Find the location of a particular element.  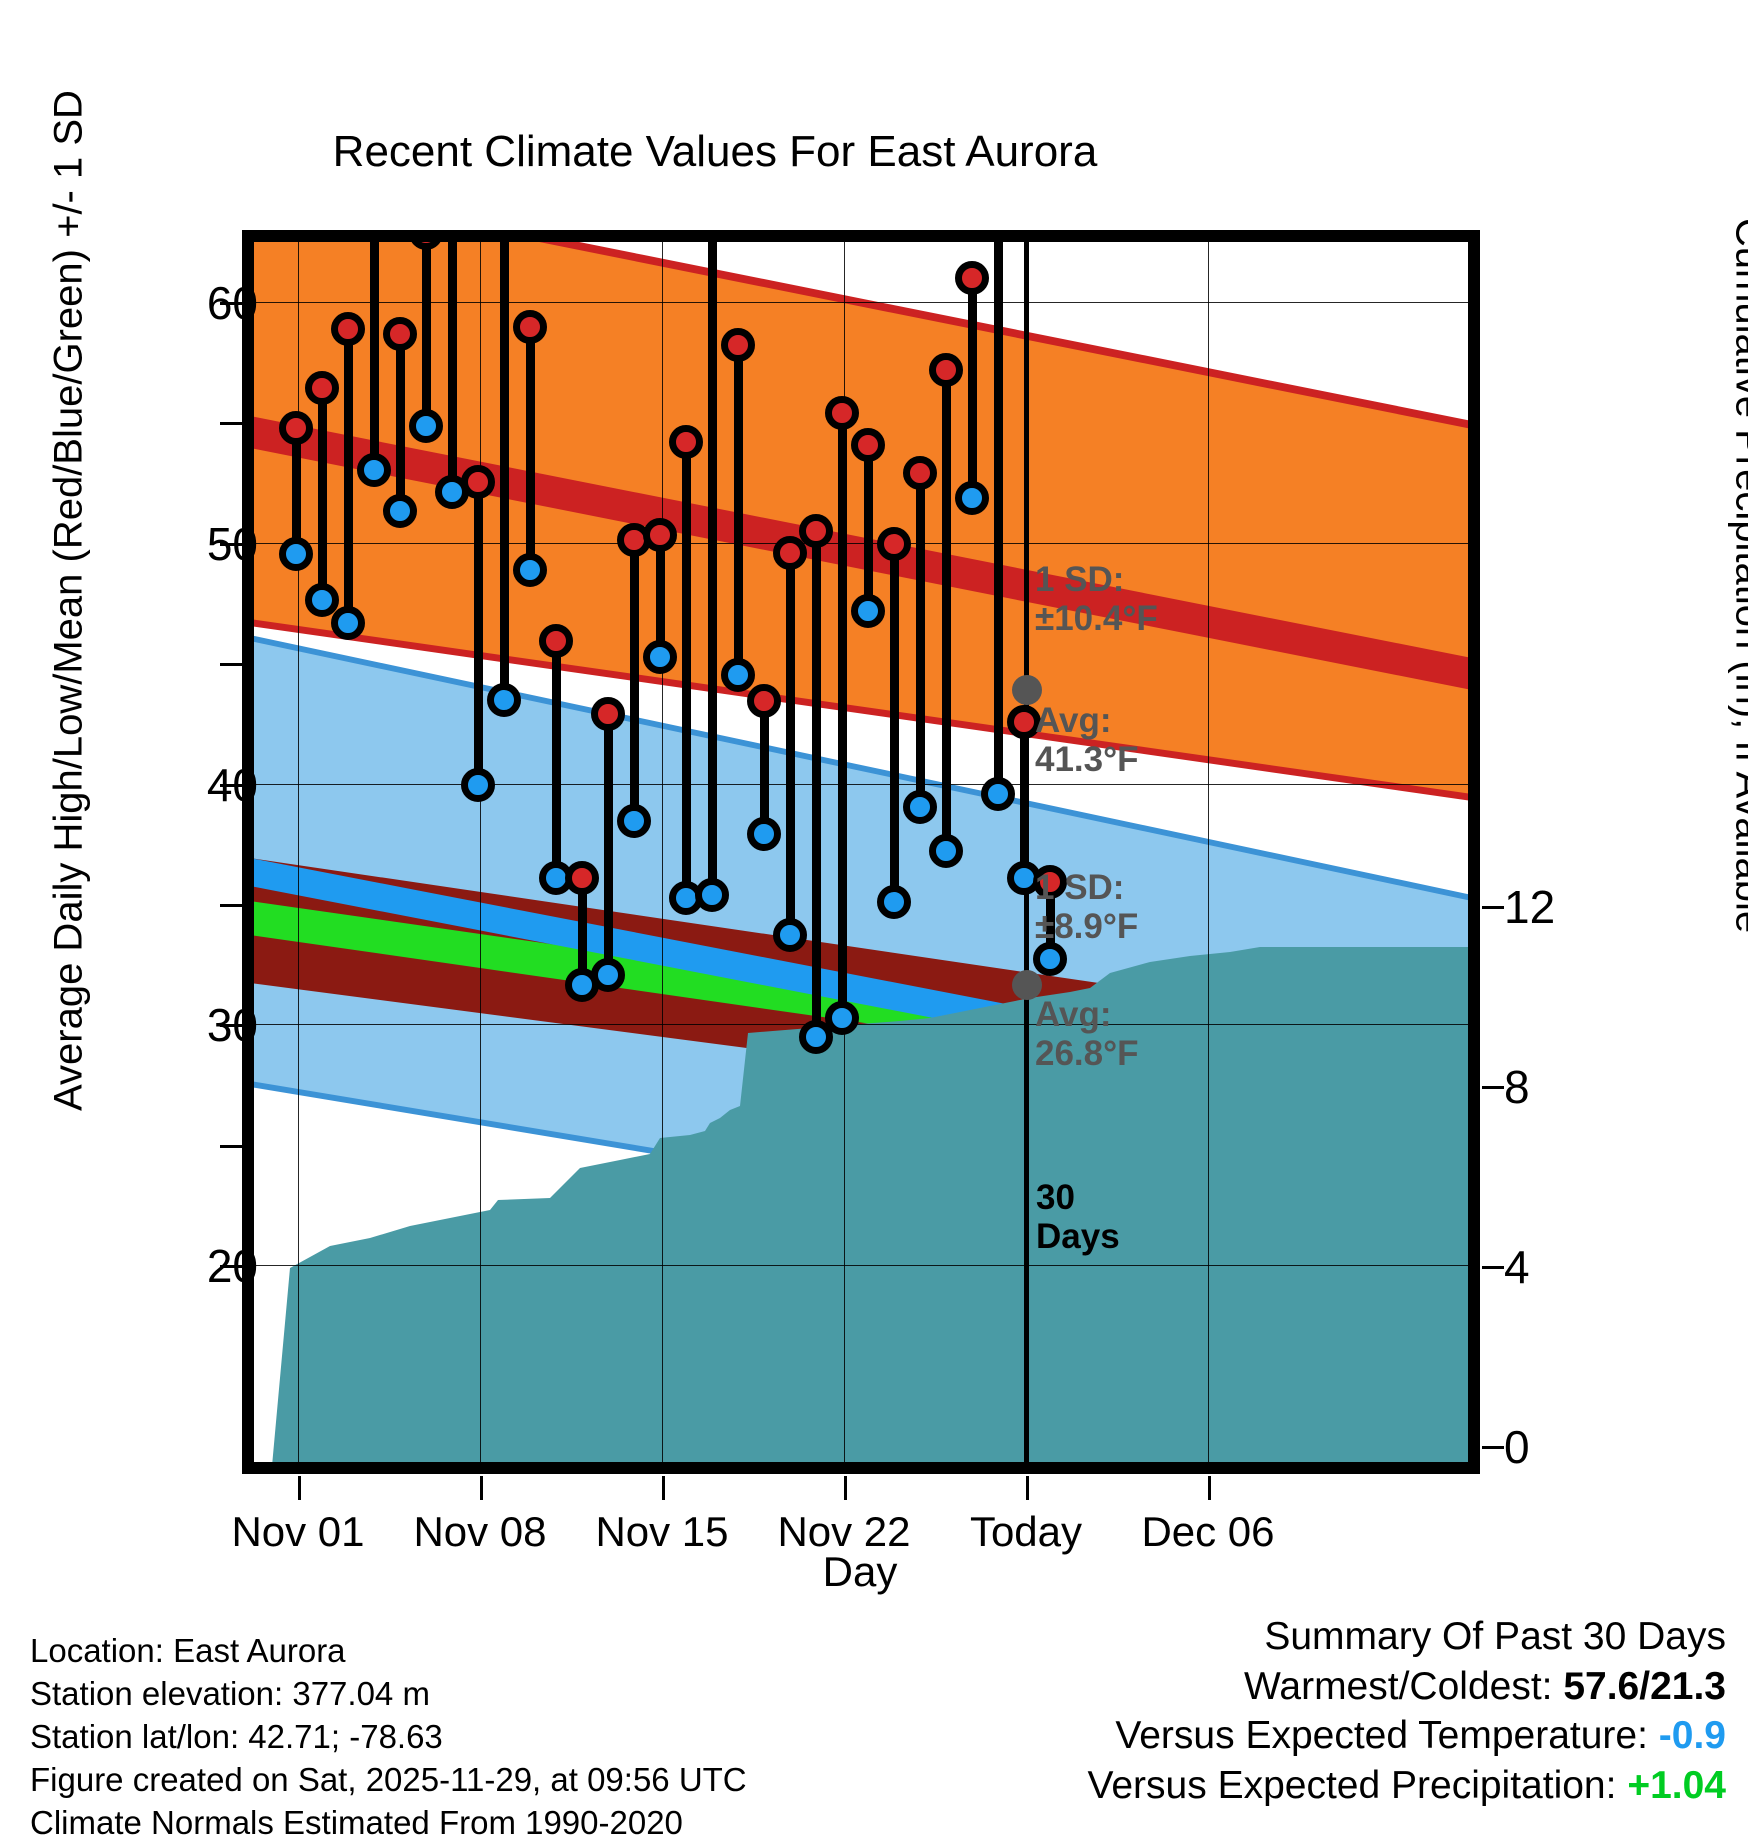

y-tick-precip-8: 8 is located at coordinates (1604, 1087).